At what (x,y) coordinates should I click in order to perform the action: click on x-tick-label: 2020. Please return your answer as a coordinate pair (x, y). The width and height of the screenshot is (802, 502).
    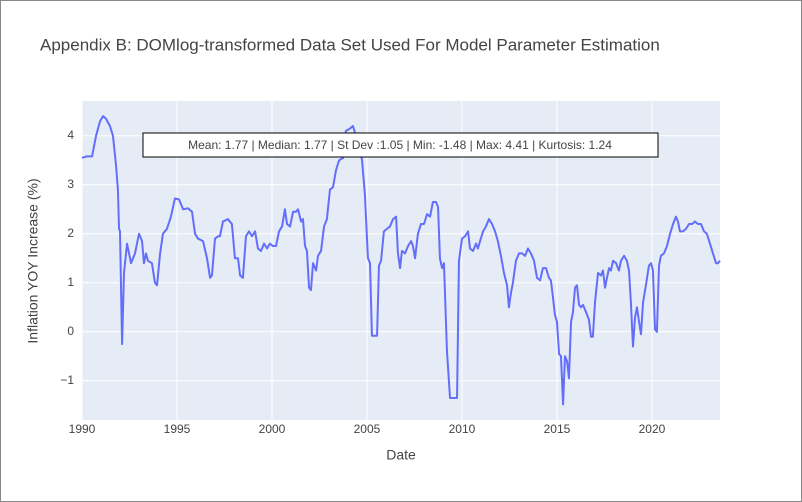
    Looking at the image, I should click on (652, 429).